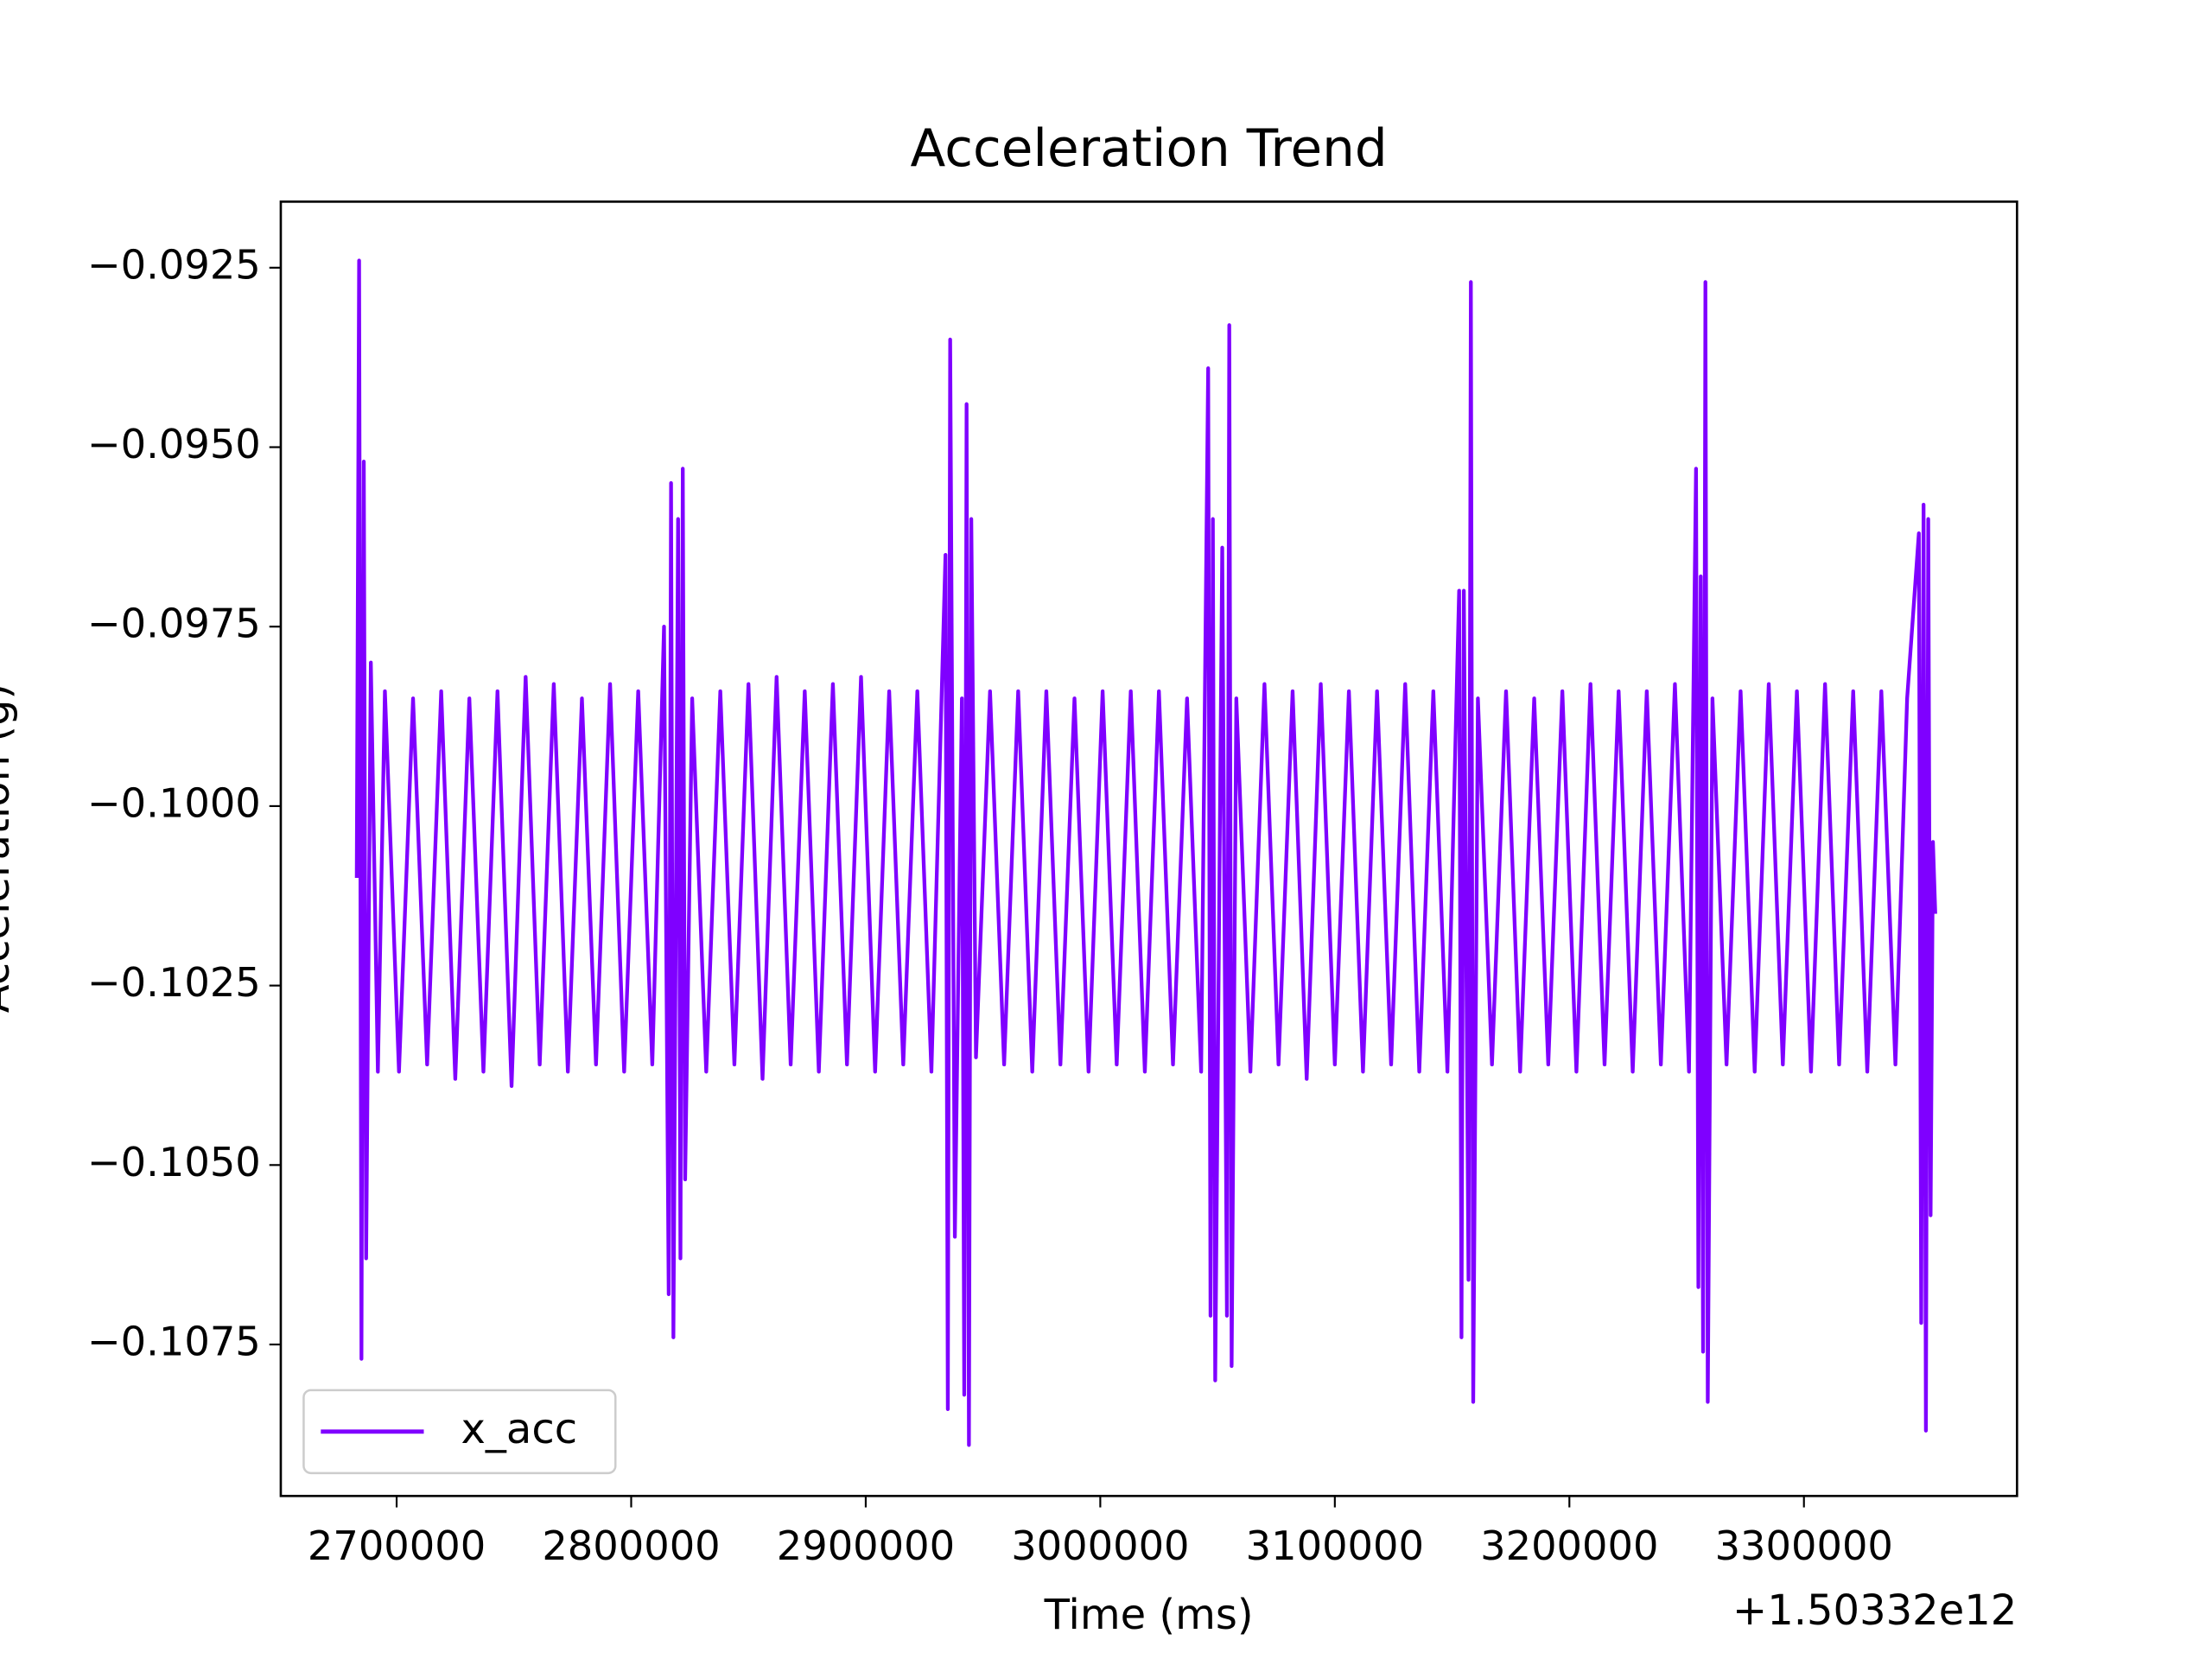  Describe the element at coordinates (631, 1545) in the screenshot. I see `x-tick-label: 2800000` at that location.